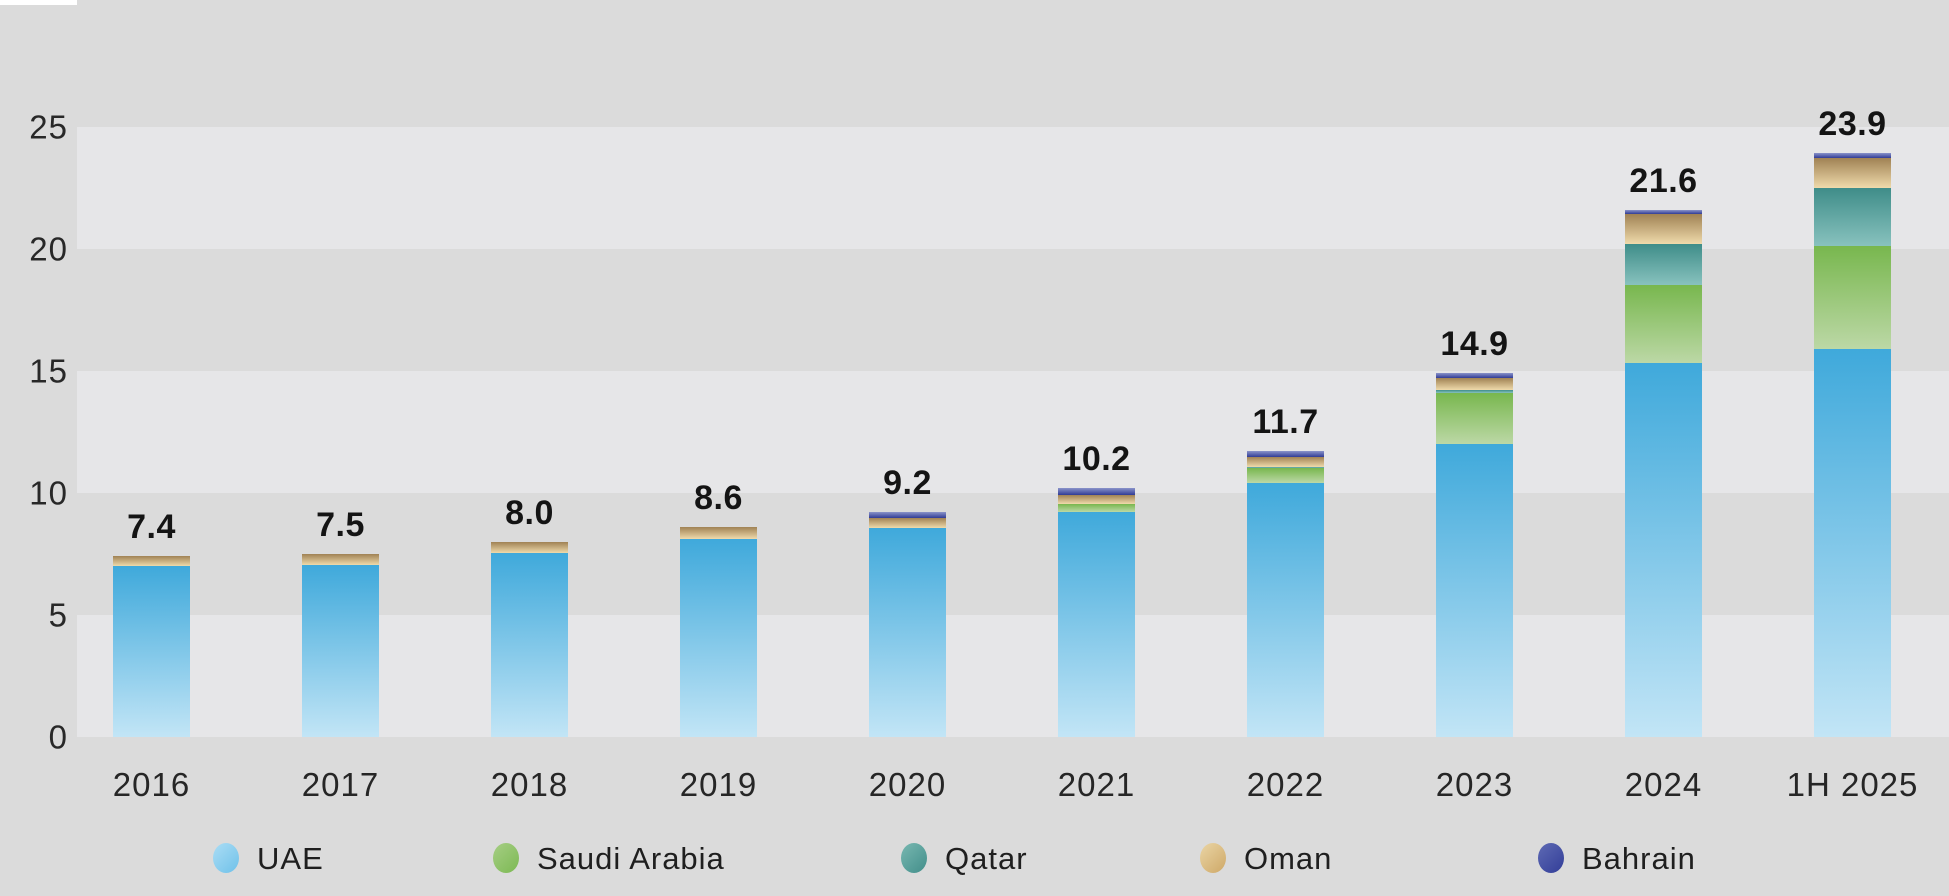 Image resolution: width=1949 pixels, height=896 pixels. I want to click on bar-total-label: 8.0, so click(529, 512).